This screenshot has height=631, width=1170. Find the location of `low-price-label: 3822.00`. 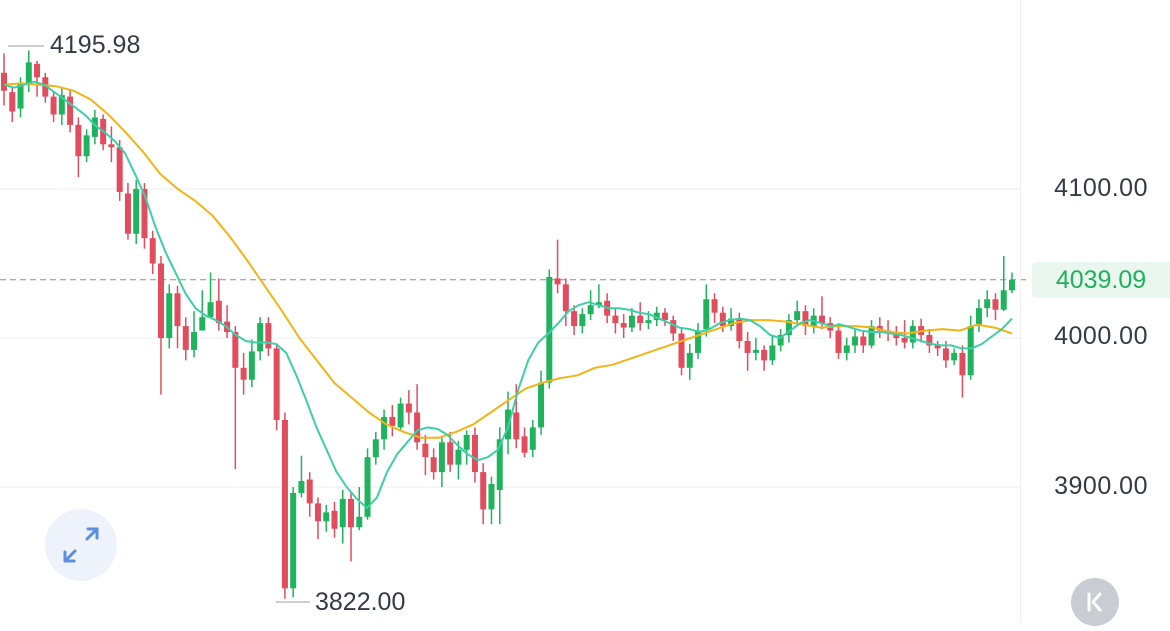

low-price-label: 3822.00 is located at coordinates (360, 602).